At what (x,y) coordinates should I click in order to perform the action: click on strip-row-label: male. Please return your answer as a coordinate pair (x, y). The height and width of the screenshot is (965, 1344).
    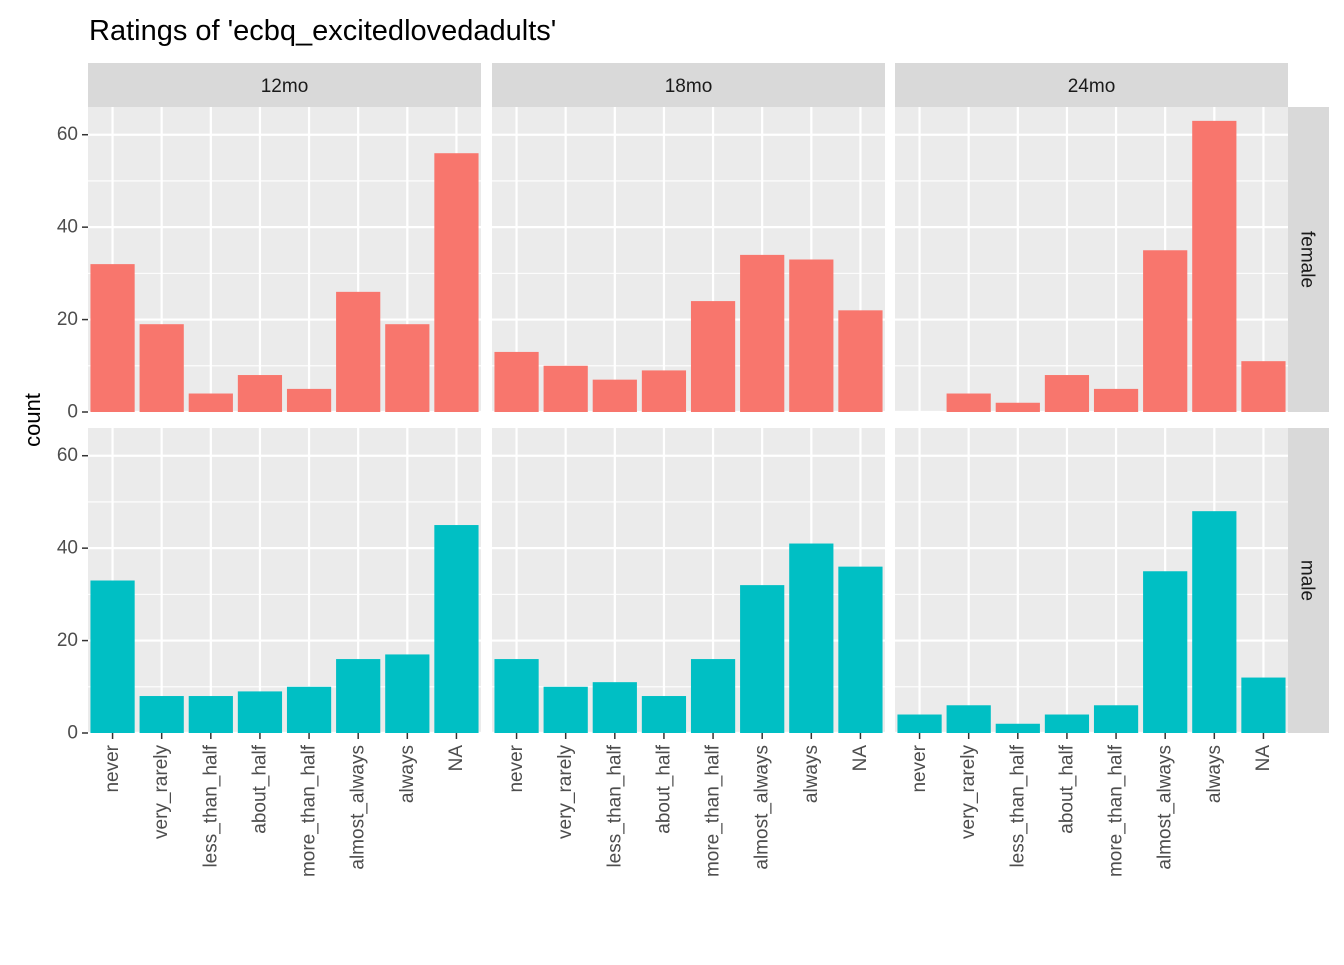
    Looking at the image, I should click on (1307, 580).